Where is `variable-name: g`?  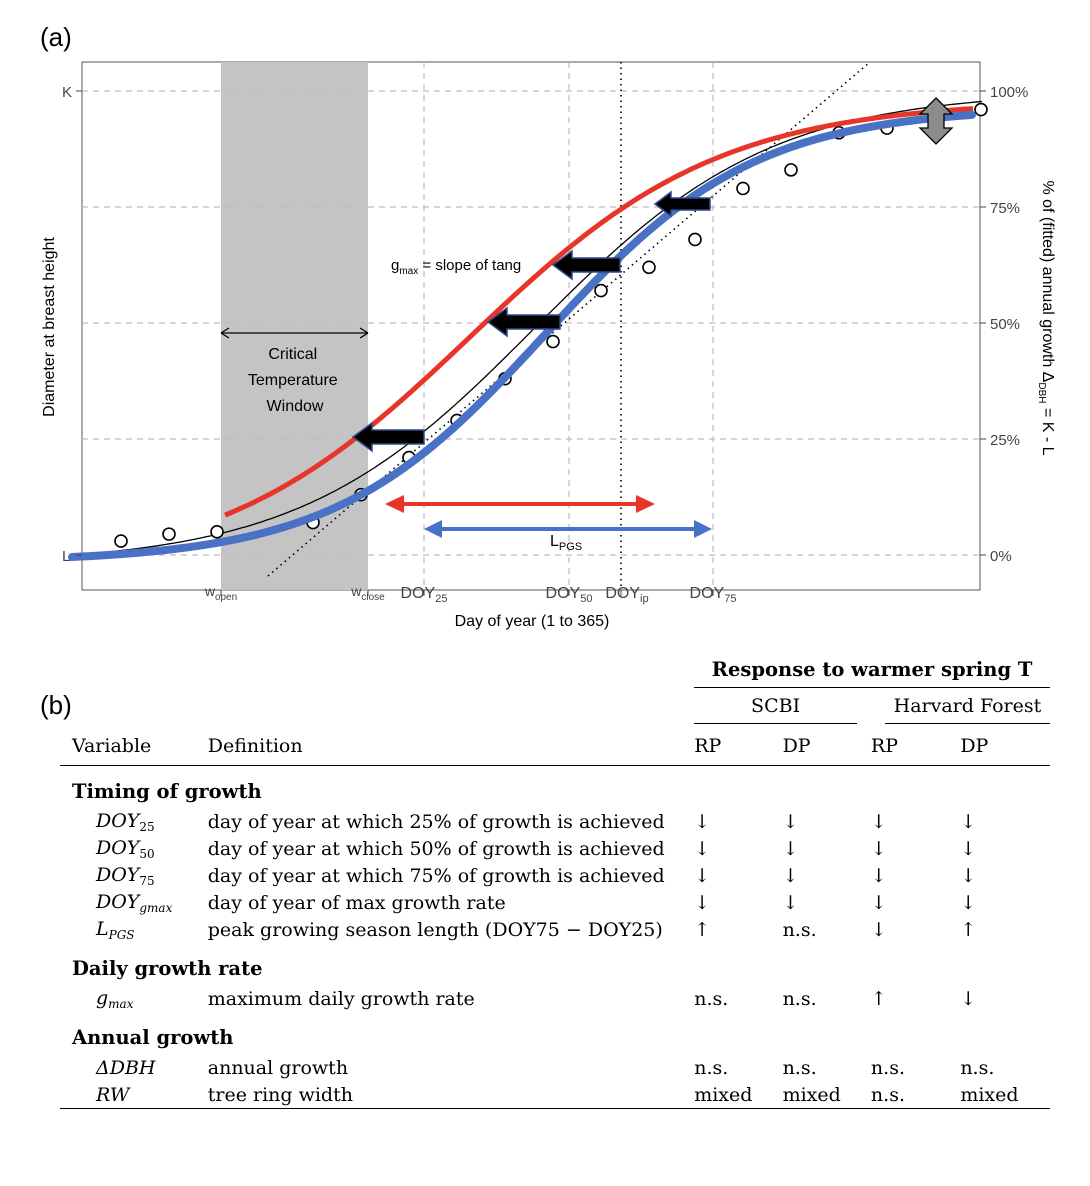 variable-name: g is located at coordinates (102, 997).